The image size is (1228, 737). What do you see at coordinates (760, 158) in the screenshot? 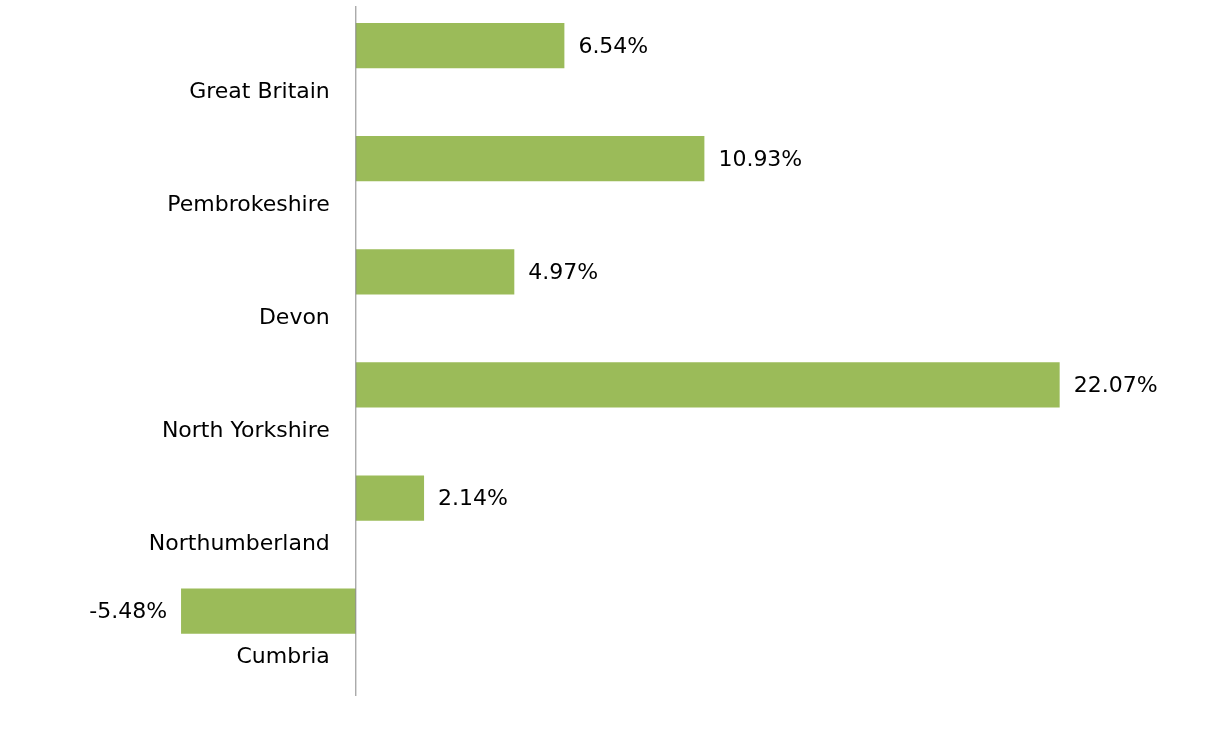
I see `data-label: 10.93%` at bounding box center [760, 158].